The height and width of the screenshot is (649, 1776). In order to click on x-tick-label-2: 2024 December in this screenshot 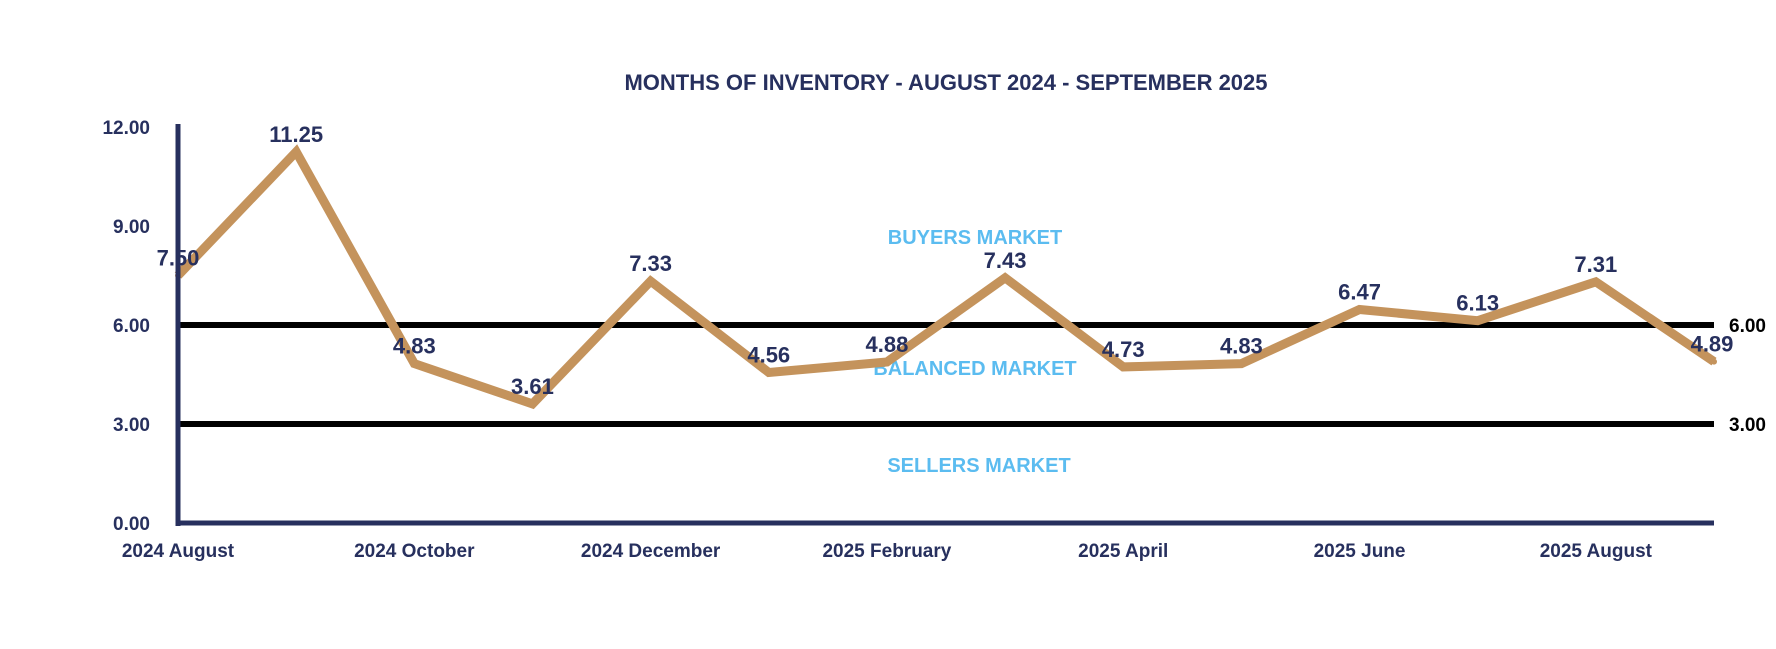, I will do `click(651, 551)`.